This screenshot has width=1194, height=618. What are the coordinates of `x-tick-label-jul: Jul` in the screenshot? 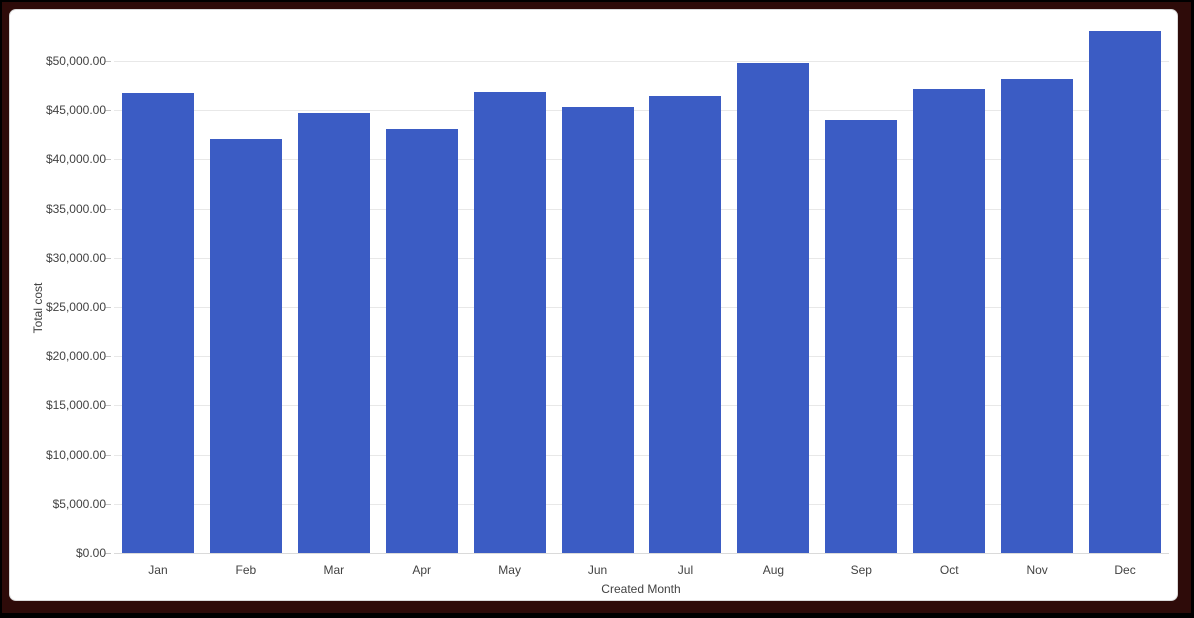 It's located at (685, 570).